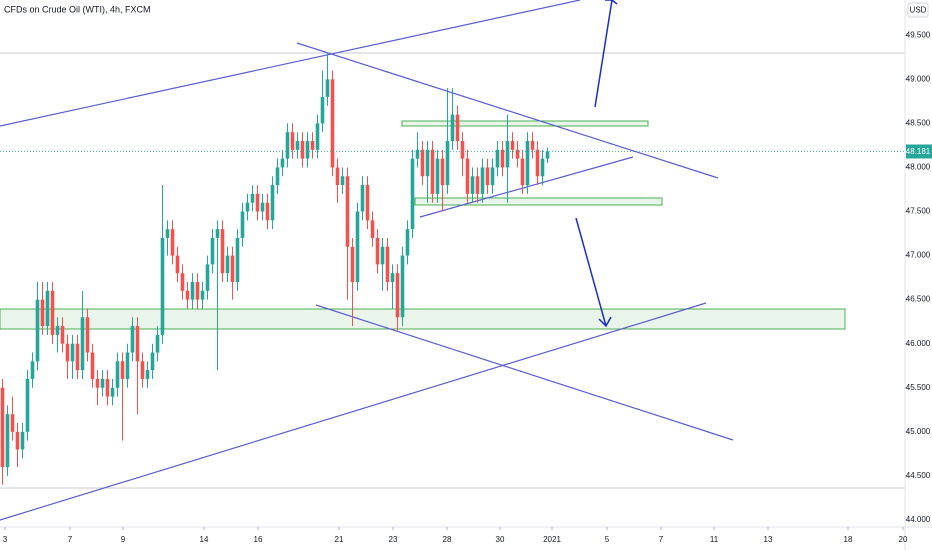 The image size is (932, 550). Describe the element at coordinates (661, 539) in the screenshot. I see `x-tick-label: 7` at that location.